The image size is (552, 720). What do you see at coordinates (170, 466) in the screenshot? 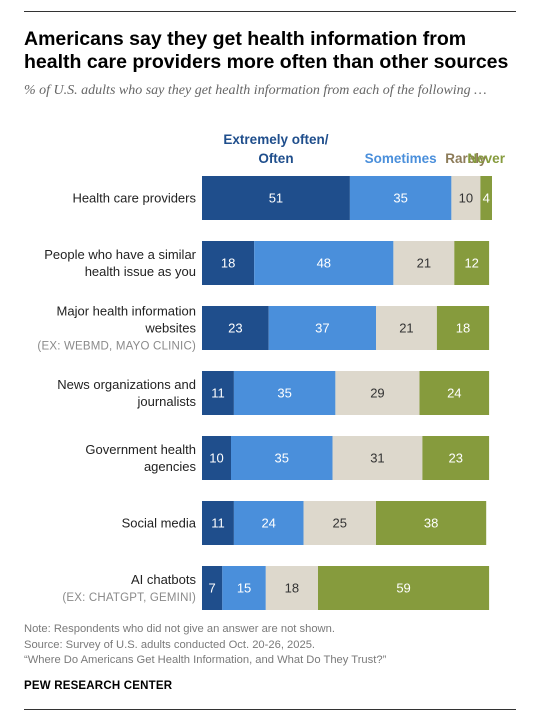
I see `category-label: agencies` at bounding box center [170, 466].